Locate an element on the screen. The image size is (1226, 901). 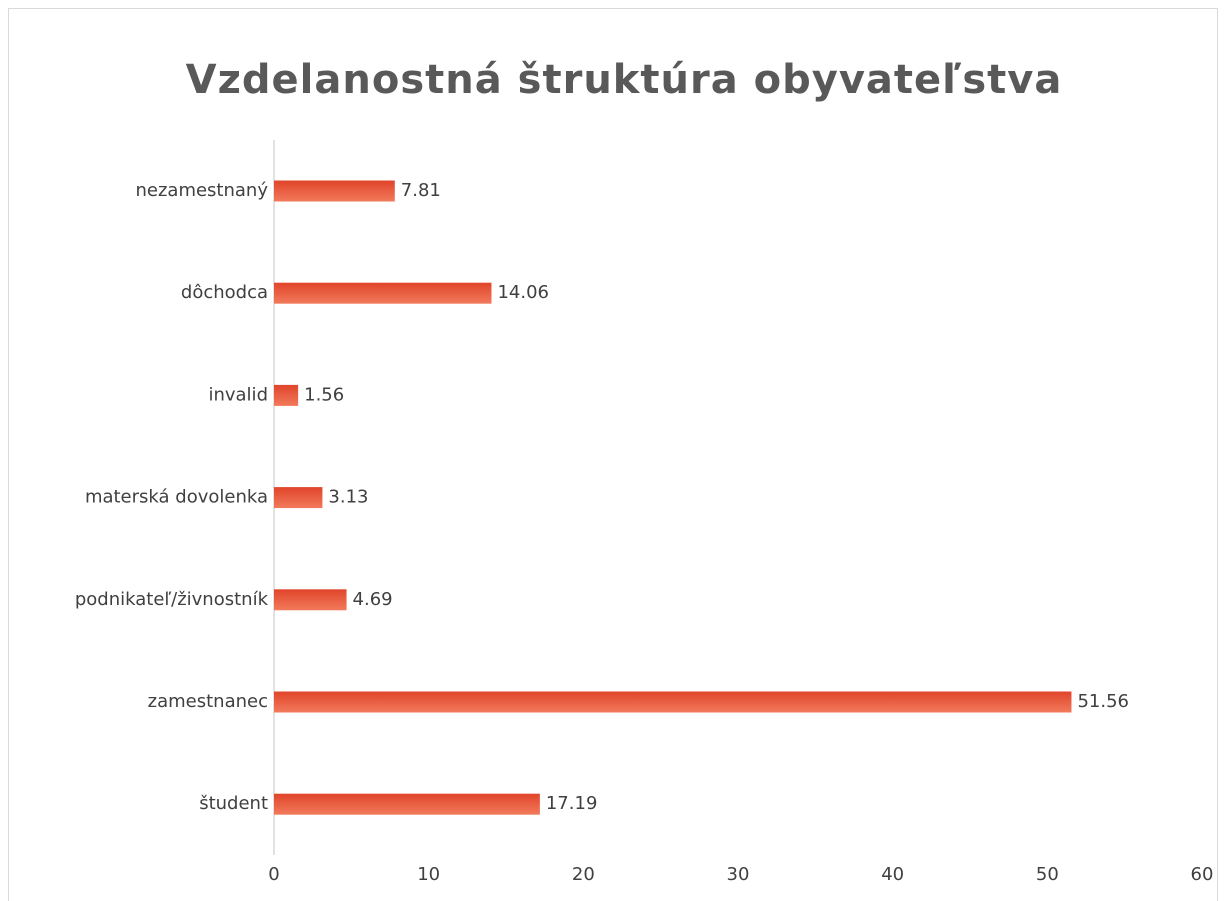
x-tick-label: 60 is located at coordinates (1202, 874).